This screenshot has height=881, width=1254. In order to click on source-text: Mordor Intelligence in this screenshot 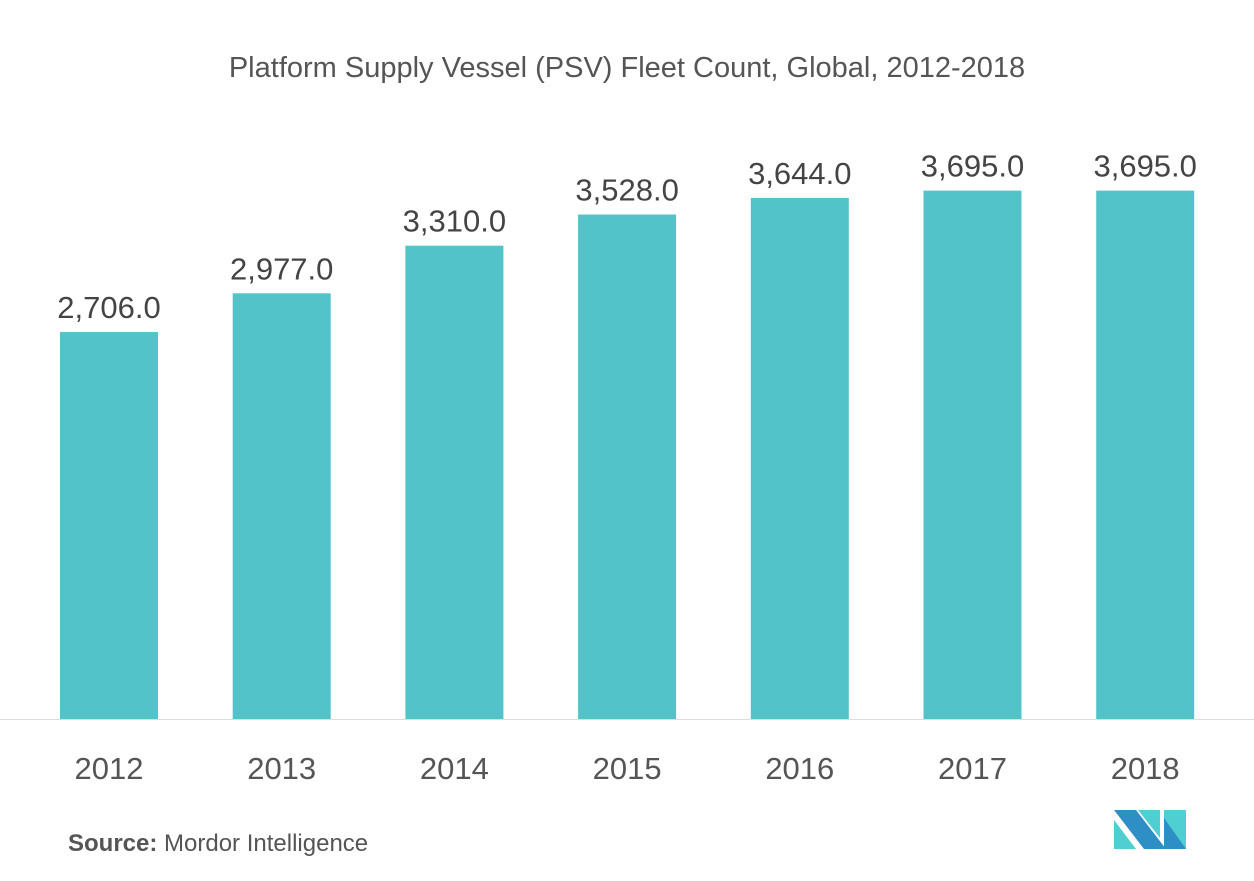, I will do `click(266, 843)`.